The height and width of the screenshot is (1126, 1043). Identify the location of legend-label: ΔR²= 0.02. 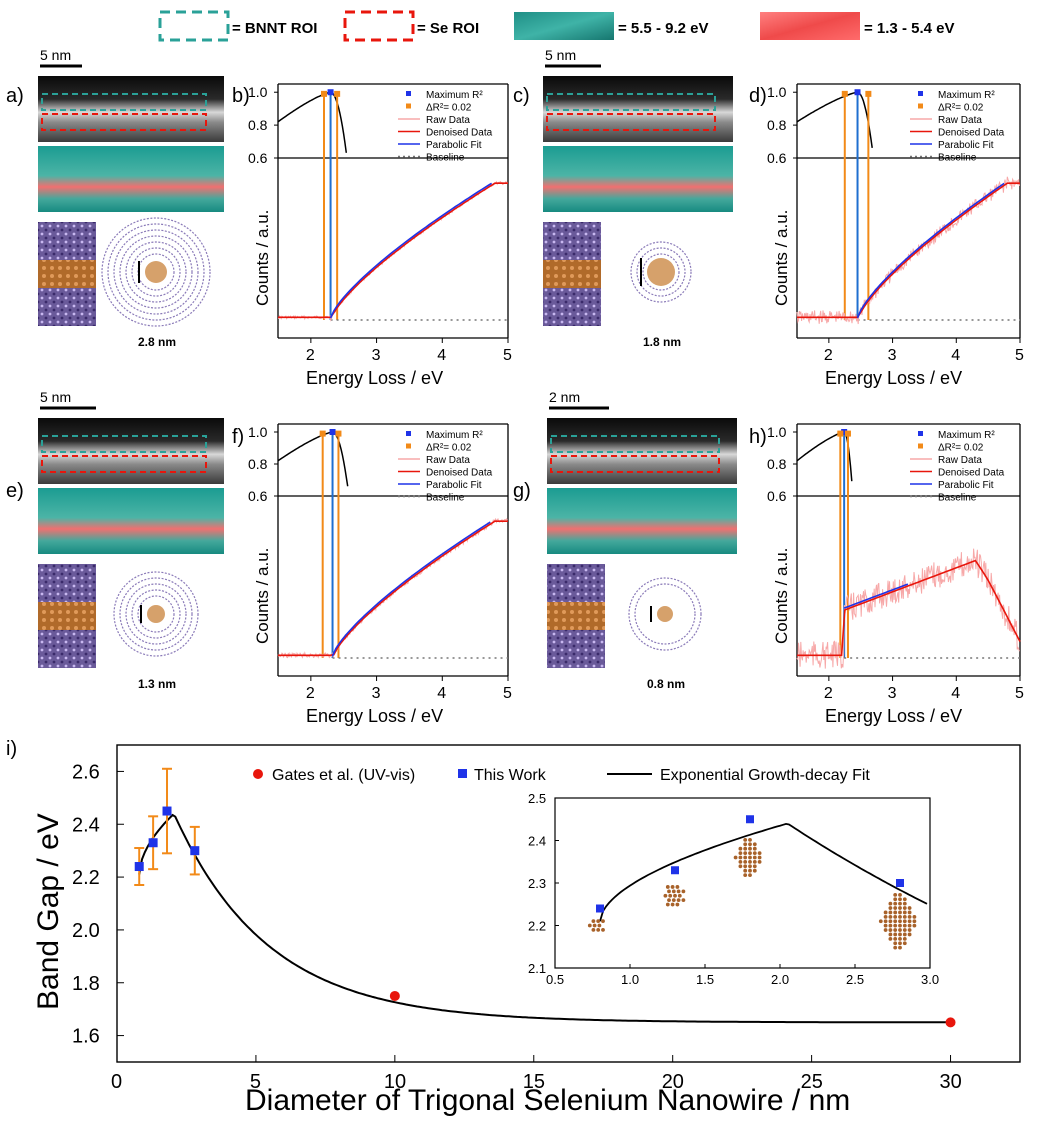
(449, 448).